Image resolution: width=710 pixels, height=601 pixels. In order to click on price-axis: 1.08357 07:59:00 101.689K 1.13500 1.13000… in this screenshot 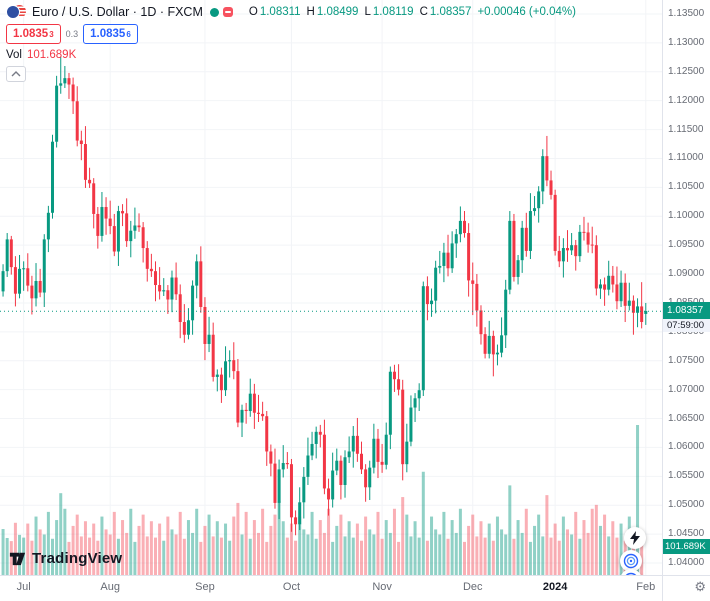, I will do `click(686, 287)`.